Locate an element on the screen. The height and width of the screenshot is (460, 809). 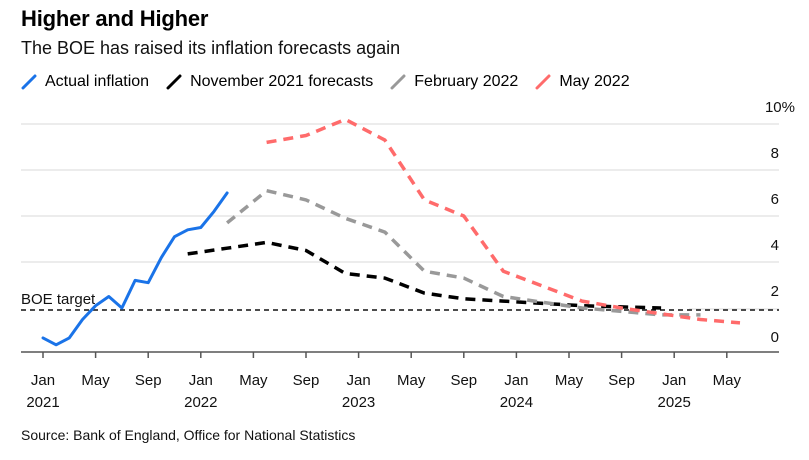
legend-label-actual: Actual inflation is located at coordinates (97, 81).